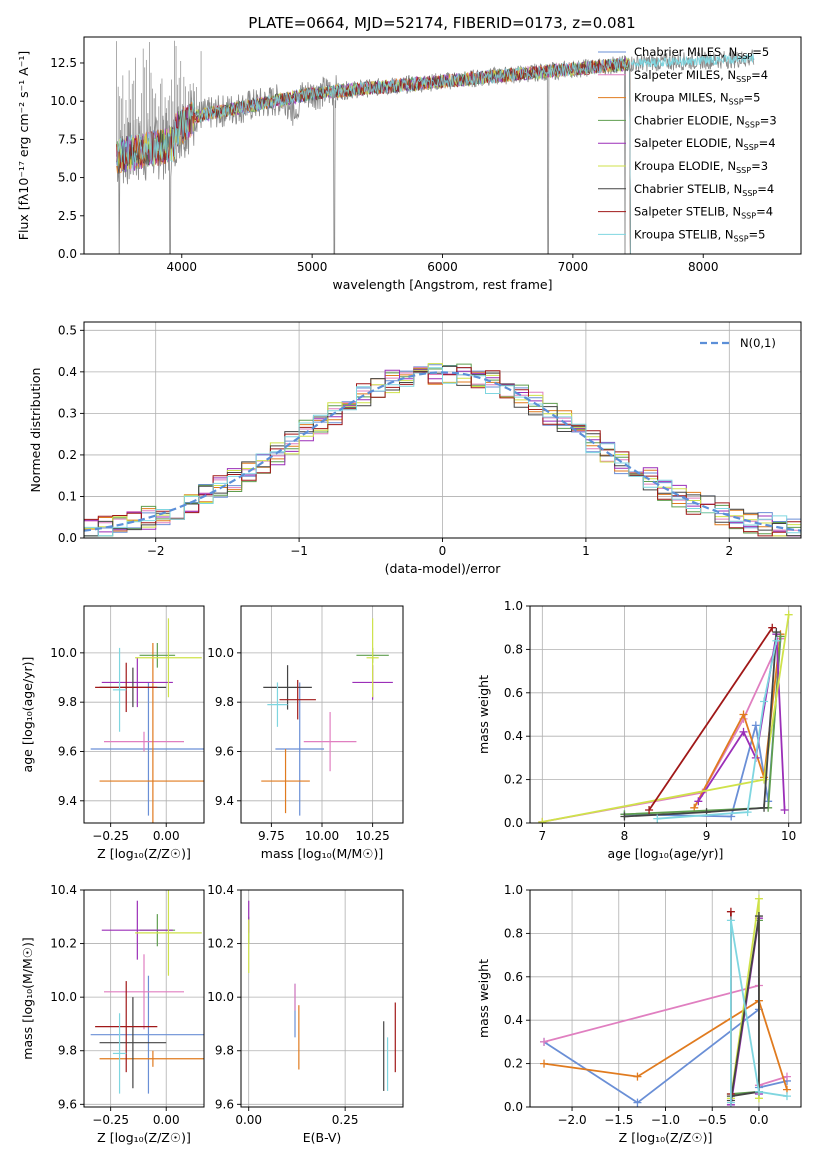 The height and width of the screenshot is (1170, 819). What do you see at coordinates (224, 1051) in the screenshot?
I see `mass_vs_ebv-ytick-label: 9.8` at bounding box center [224, 1051].